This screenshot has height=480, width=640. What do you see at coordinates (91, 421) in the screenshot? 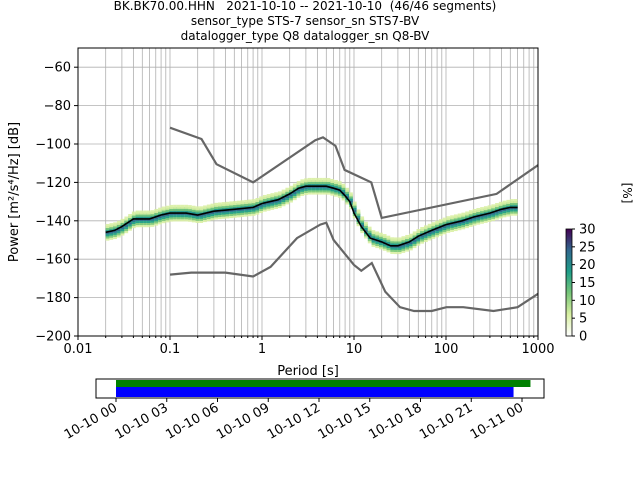
I see `timeline-tick-label: 10-10 00` at bounding box center [91, 421].